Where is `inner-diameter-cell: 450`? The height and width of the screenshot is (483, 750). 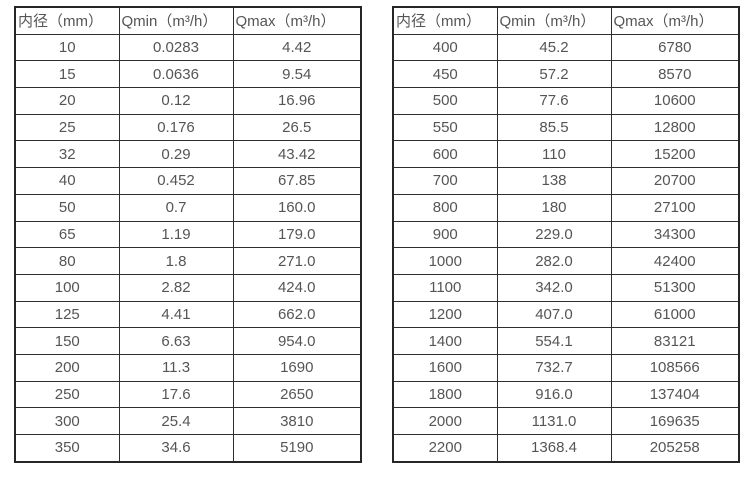
inner-diameter-cell: 450 is located at coordinates (445, 74).